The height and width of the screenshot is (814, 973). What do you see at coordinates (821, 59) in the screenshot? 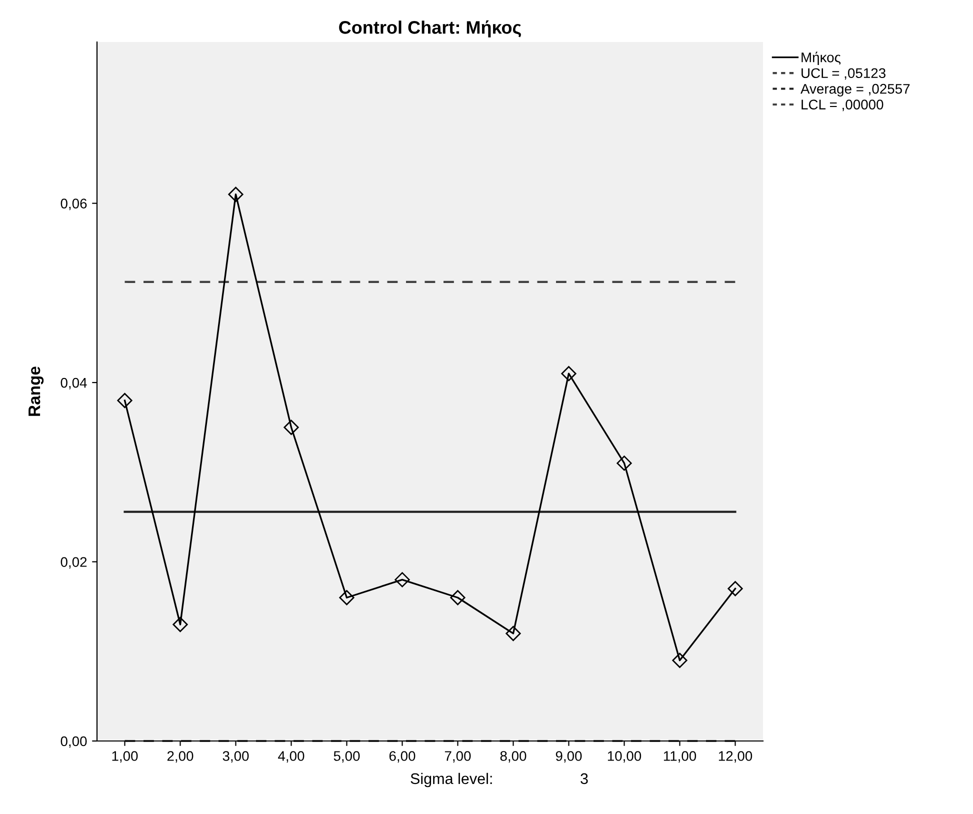
I see `legend-label: Μήκος` at bounding box center [821, 59].